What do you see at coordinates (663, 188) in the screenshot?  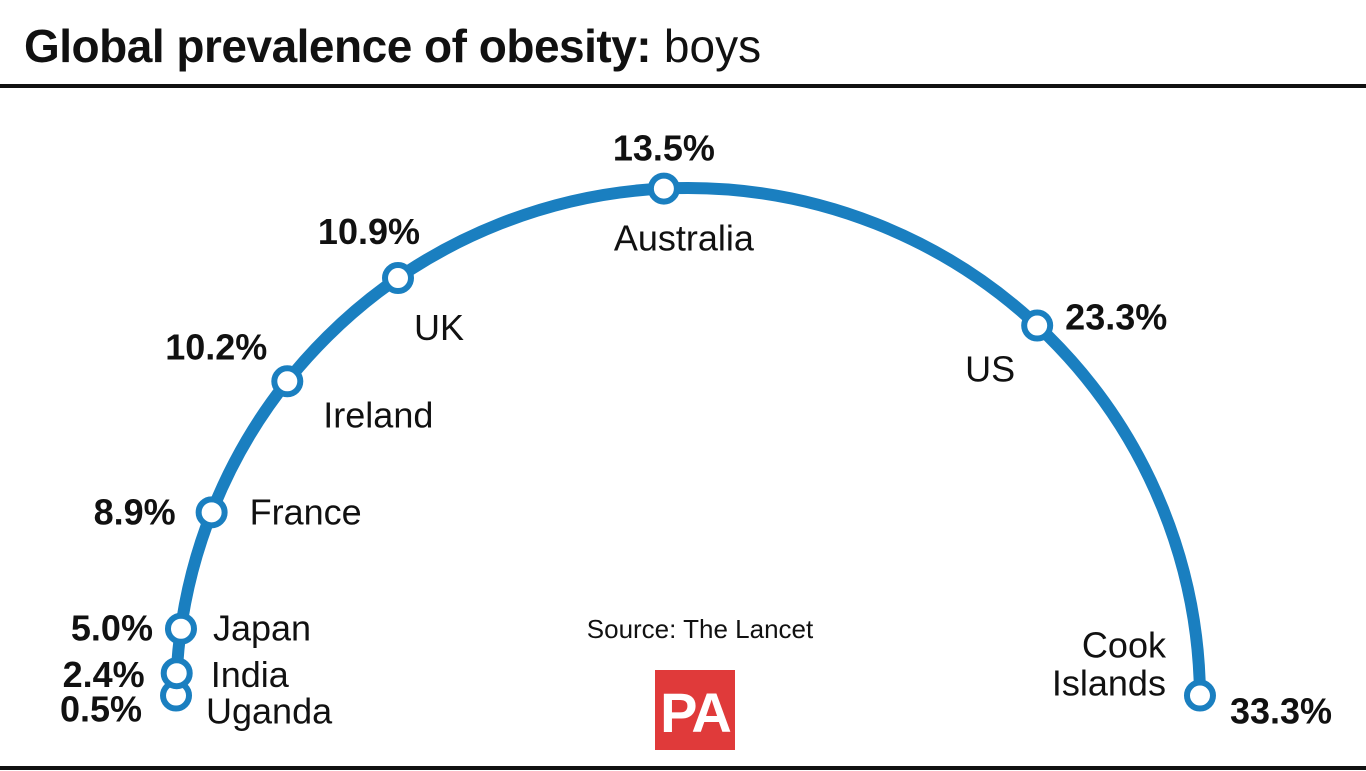 I see `point-marker-australia` at bounding box center [663, 188].